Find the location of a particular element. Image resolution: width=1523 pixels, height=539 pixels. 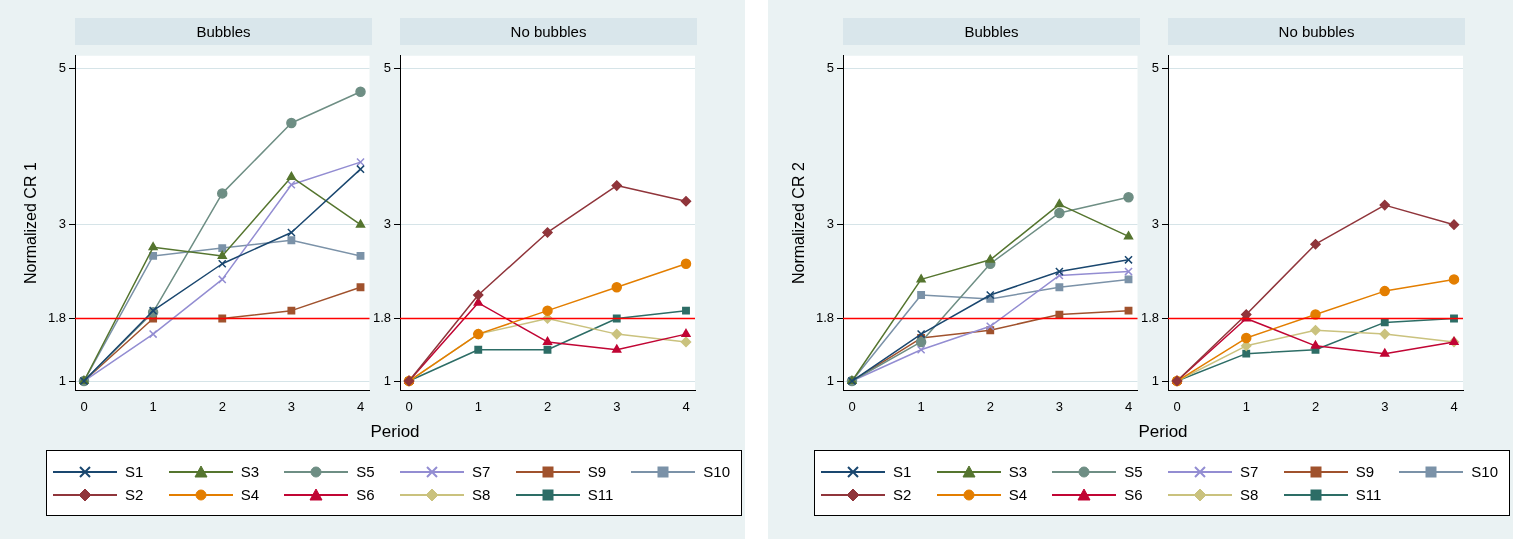

y-axis-title: Normalized CR 2 is located at coordinates (799, 223).